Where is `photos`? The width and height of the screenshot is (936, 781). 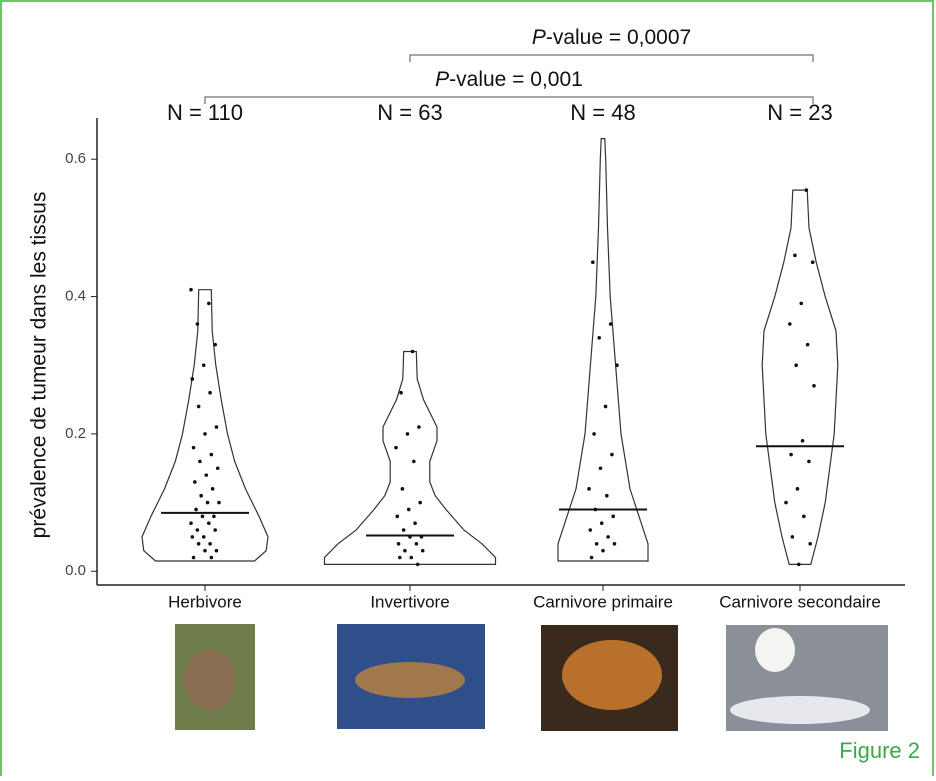 photos is located at coordinates (531, 677).